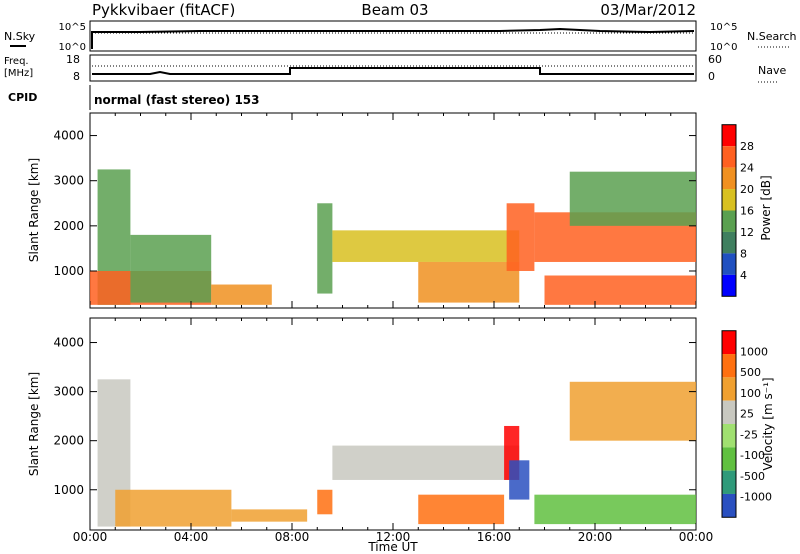 The width and height of the screenshot is (800, 554). Describe the element at coordinates (648, 10) in the screenshot. I see `title-date: 03/Mar/2012` at that location.